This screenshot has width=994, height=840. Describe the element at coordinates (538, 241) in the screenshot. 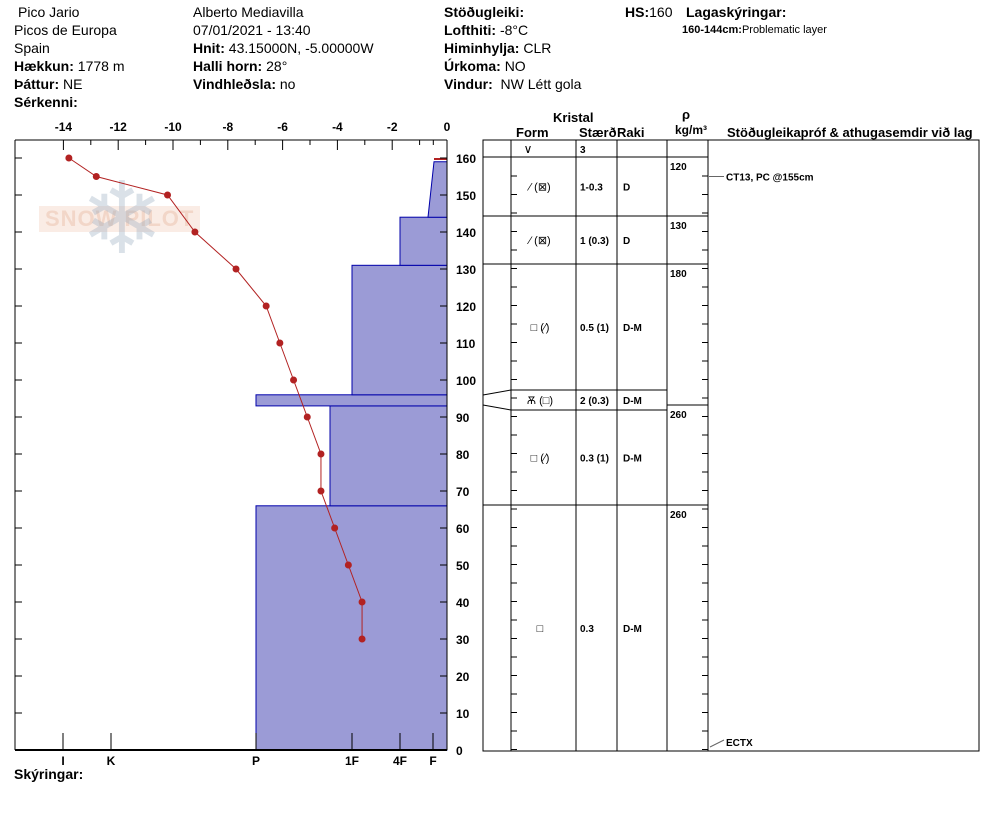

I see `grain-form: ⁄ (⊠)` at that location.